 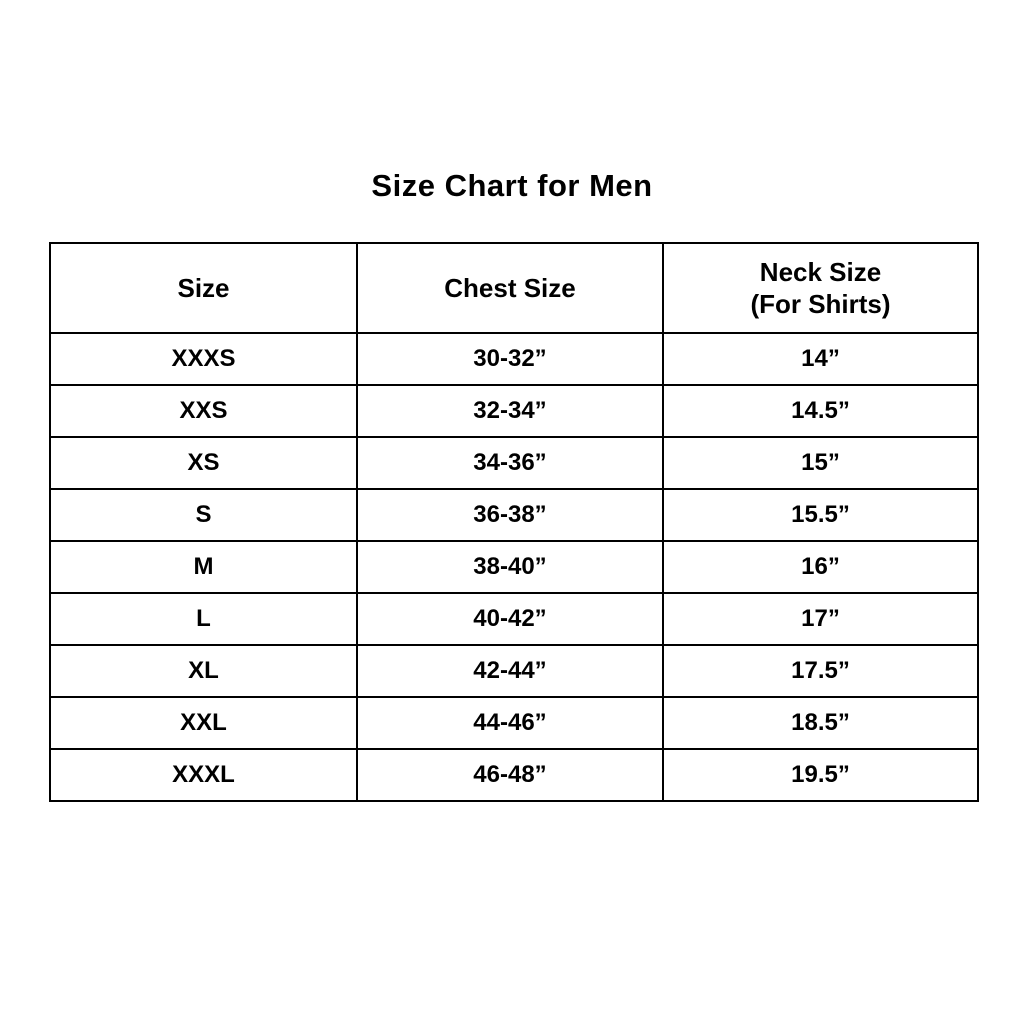 I want to click on table-row: XXS 32-34” 14.5”, so click(x=514, y=411).